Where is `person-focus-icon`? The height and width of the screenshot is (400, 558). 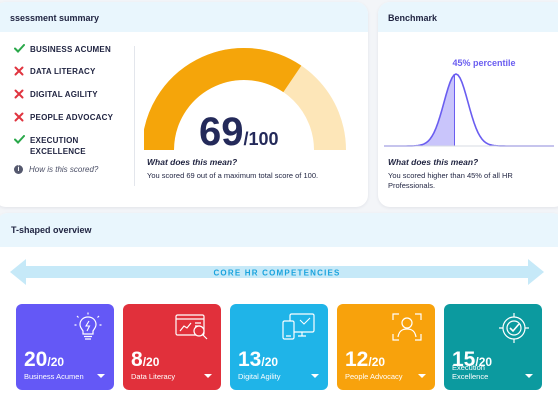 person-focus-icon is located at coordinates (407, 329).